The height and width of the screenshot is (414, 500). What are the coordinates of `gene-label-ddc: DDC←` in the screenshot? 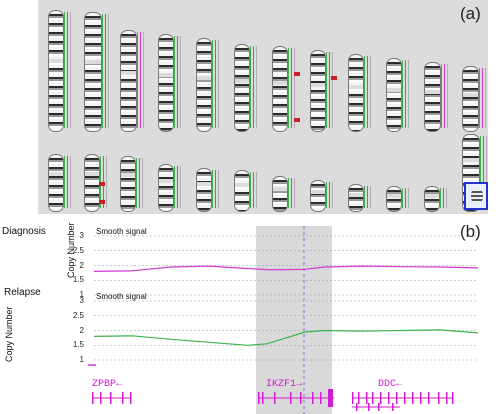 It's located at (390, 384).